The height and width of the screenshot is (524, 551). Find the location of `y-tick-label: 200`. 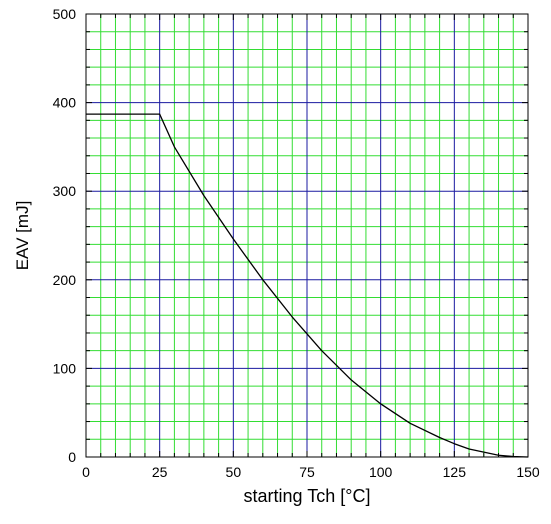

y-tick-label: 200 is located at coordinates (65, 280).